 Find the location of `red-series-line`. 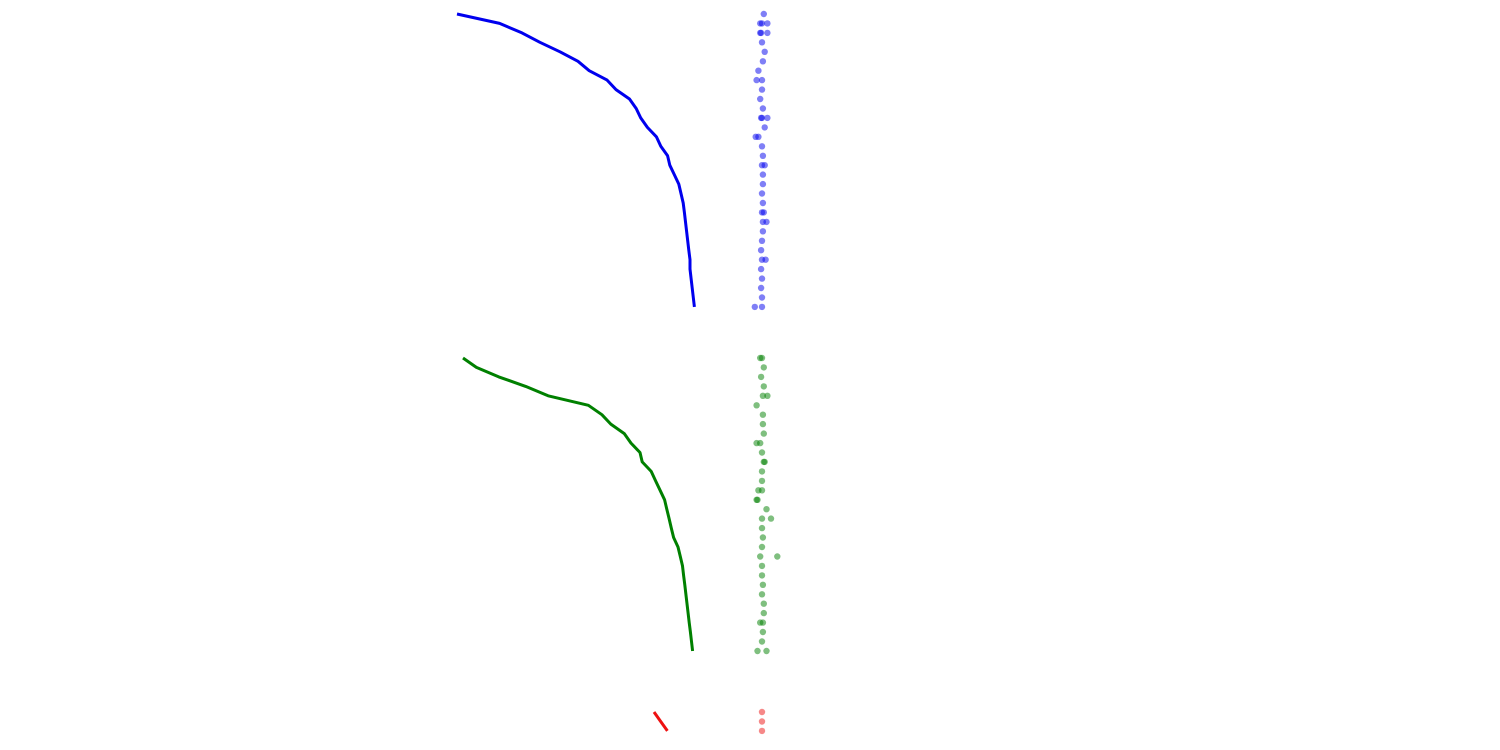

red-series-line is located at coordinates (660, 721).